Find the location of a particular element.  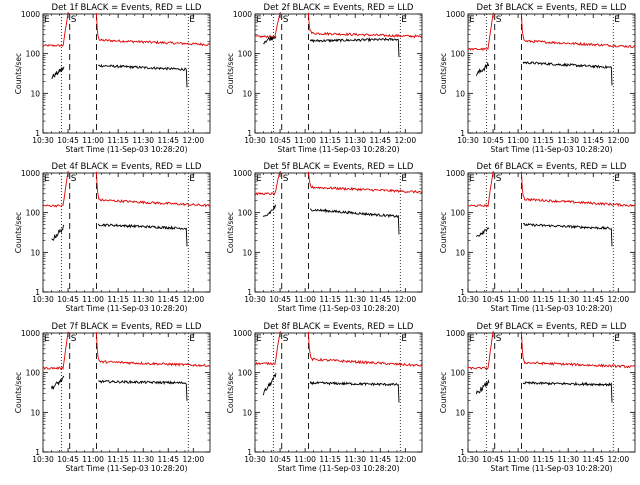

panel-title: Det 9f BLACK = Events, RED = LLD is located at coordinates (552, 327).